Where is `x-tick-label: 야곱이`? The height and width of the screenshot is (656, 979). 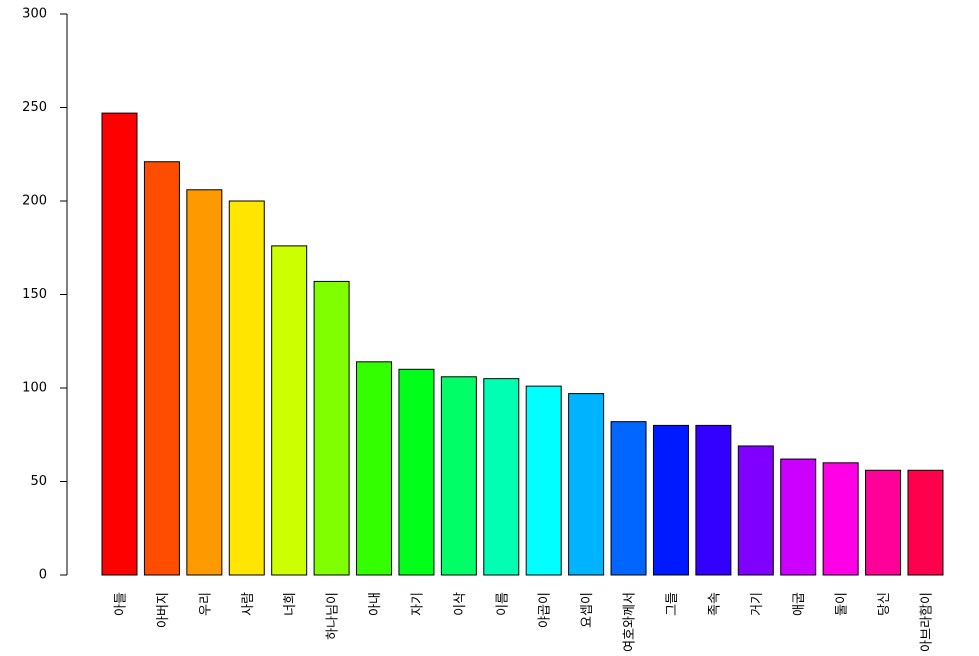 x-tick-label: 야곱이 is located at coordinates (545, 610).